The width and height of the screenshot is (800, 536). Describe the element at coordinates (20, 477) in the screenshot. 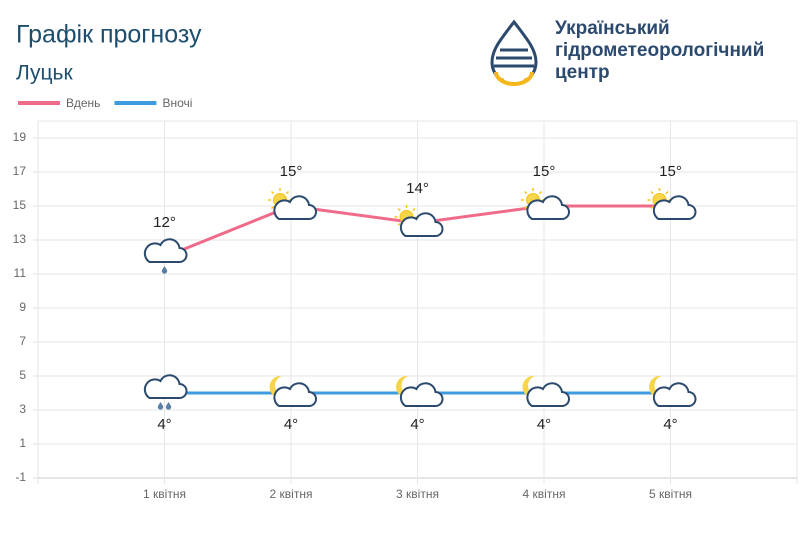

I see `y-tick-label: -1` at that location.